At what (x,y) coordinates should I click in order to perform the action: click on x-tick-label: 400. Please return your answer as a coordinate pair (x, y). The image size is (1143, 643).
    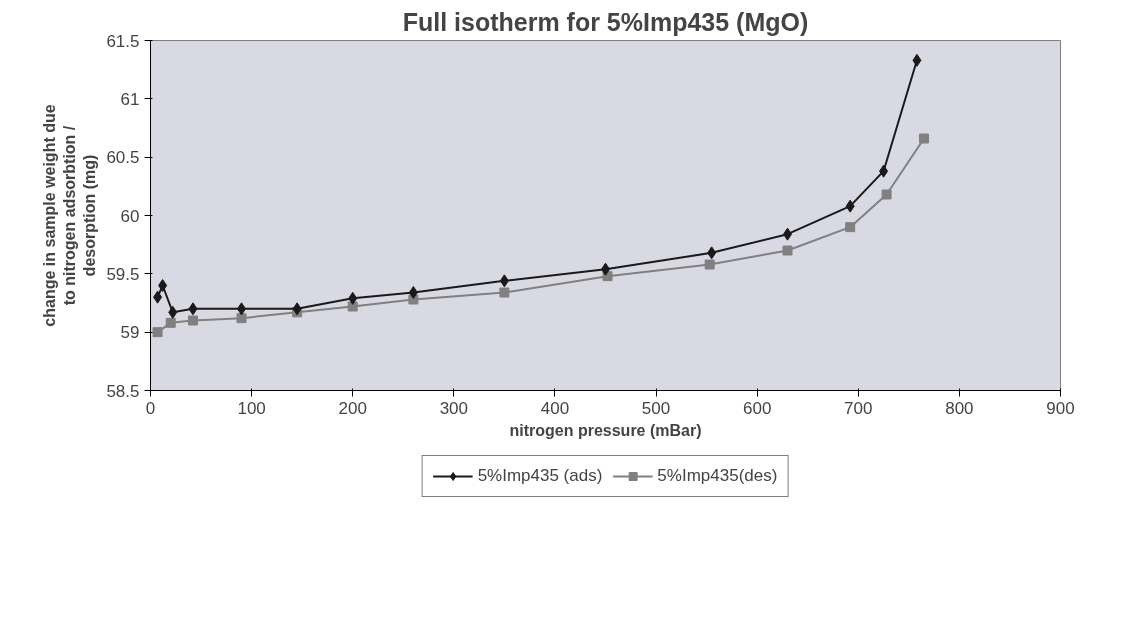
    Looking at the image, I should click on (555, 408).